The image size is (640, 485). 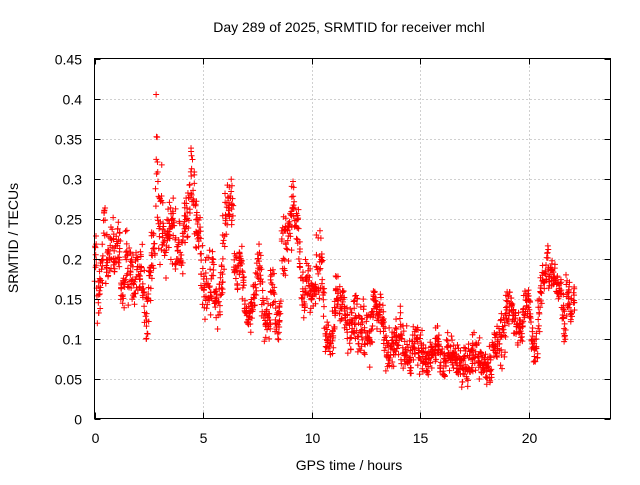 I want to click on y-tick-label: 0.45, so click(x=68, y=60).